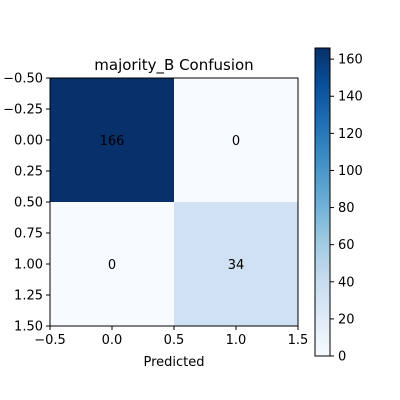  What do you see at coordinates (112, 340) in the screenshot?
I see `x-tick-label: 0.0` at bounding box center [112, 340].